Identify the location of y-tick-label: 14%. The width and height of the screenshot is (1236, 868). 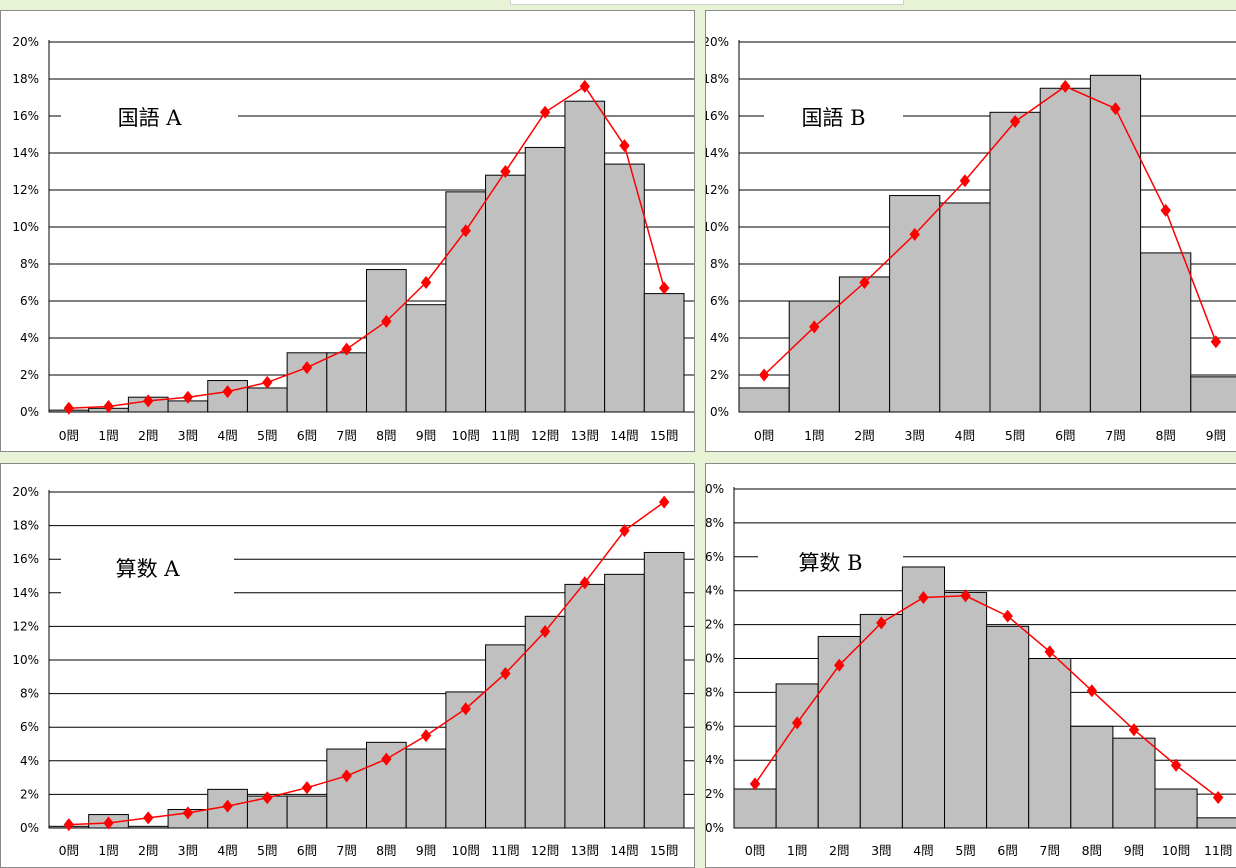
(25, 593).